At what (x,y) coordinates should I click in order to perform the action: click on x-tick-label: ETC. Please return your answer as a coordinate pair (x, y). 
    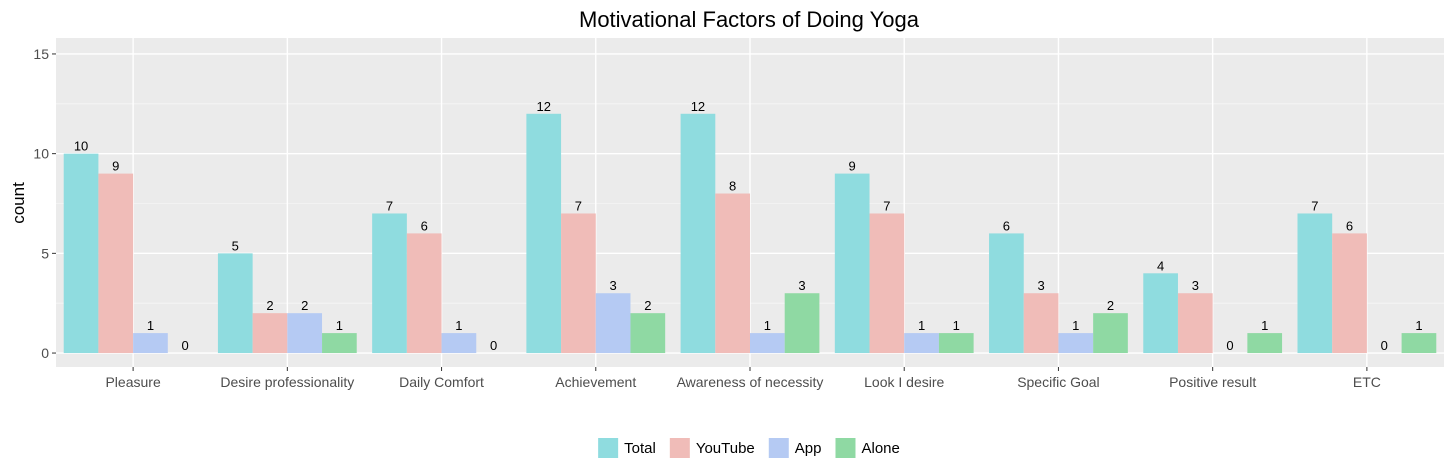
    Looking at the image, I should click on (1367, 382).